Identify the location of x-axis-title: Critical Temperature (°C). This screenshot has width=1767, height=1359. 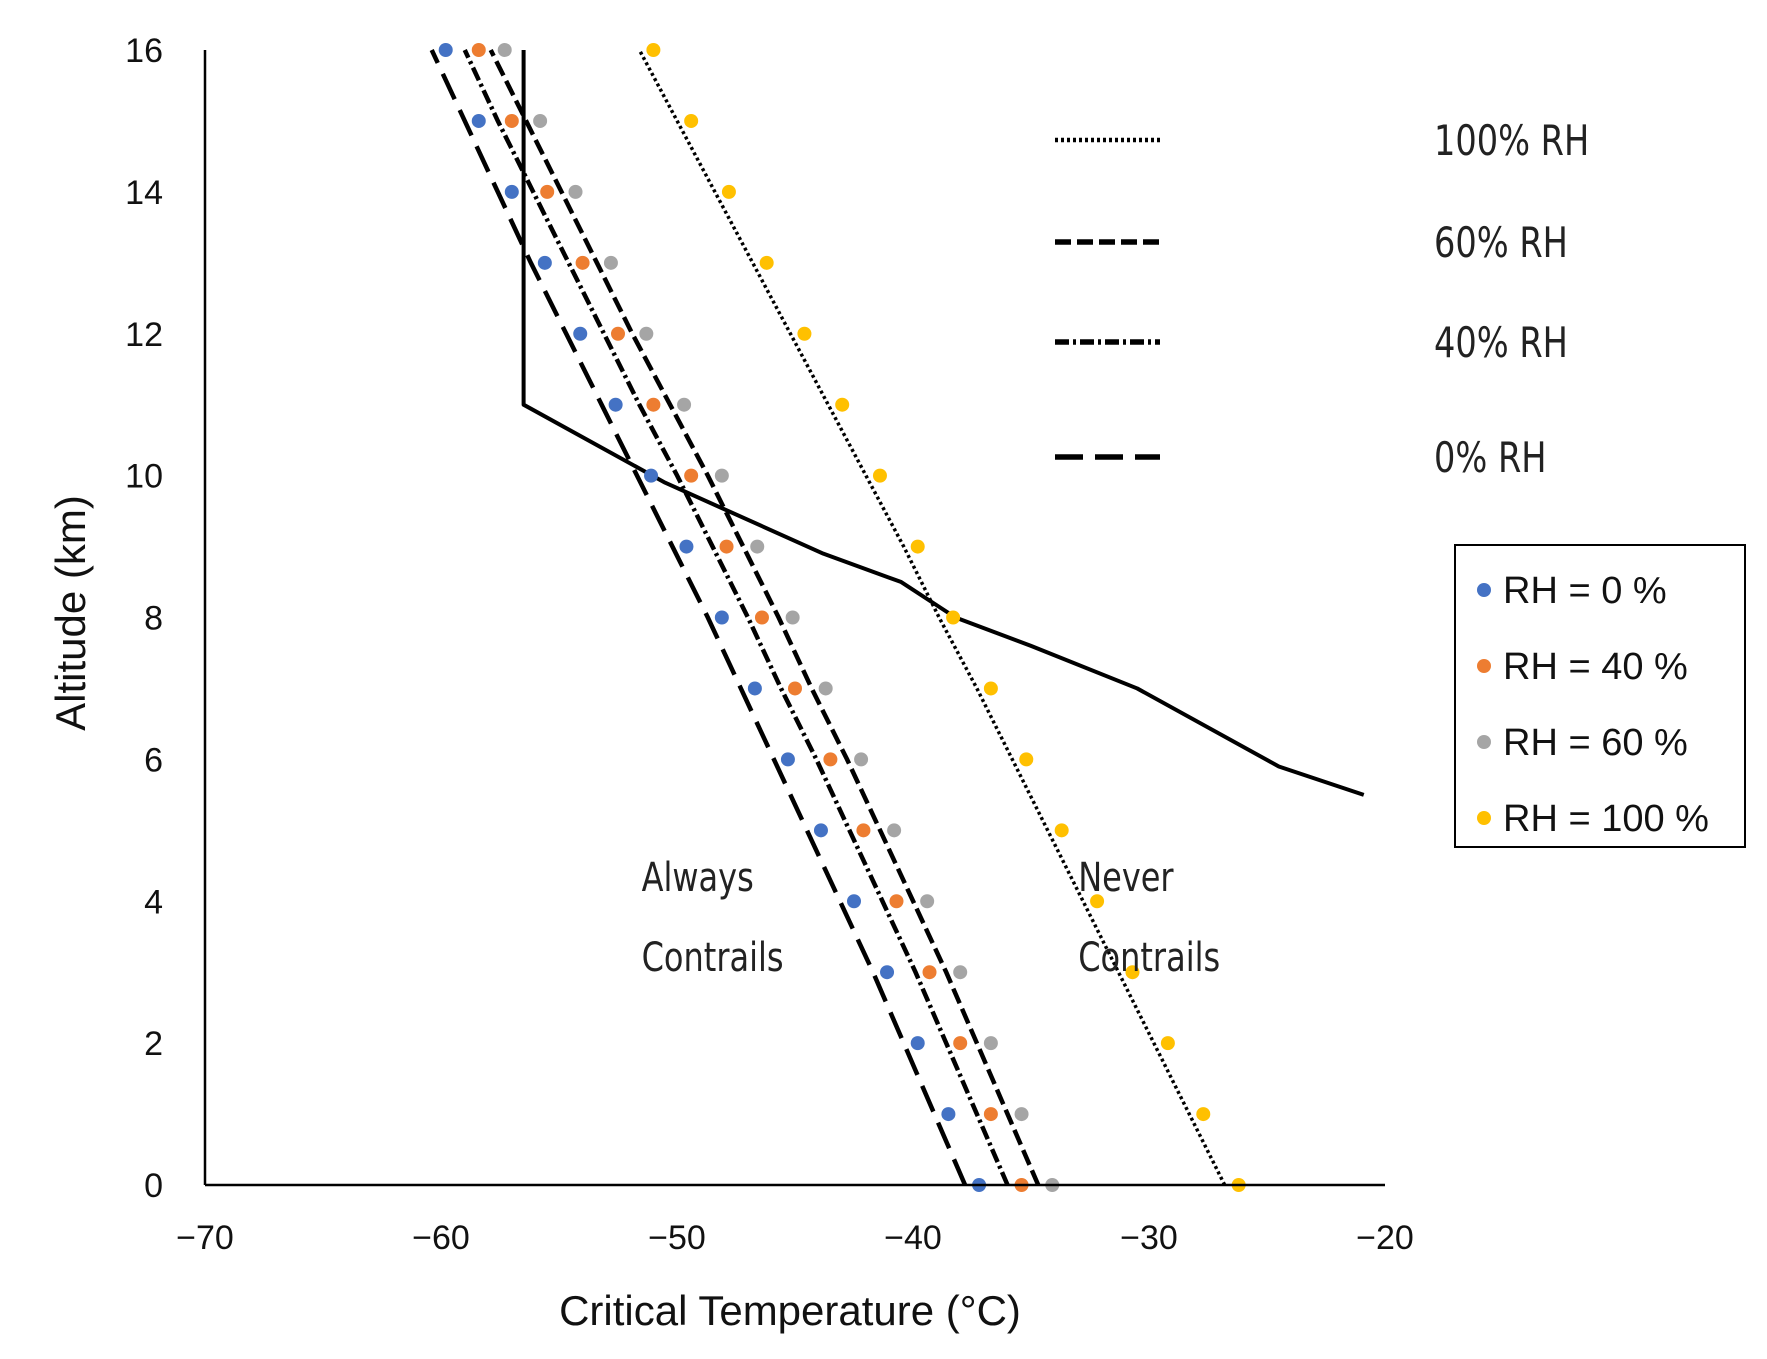
(790, 1310).